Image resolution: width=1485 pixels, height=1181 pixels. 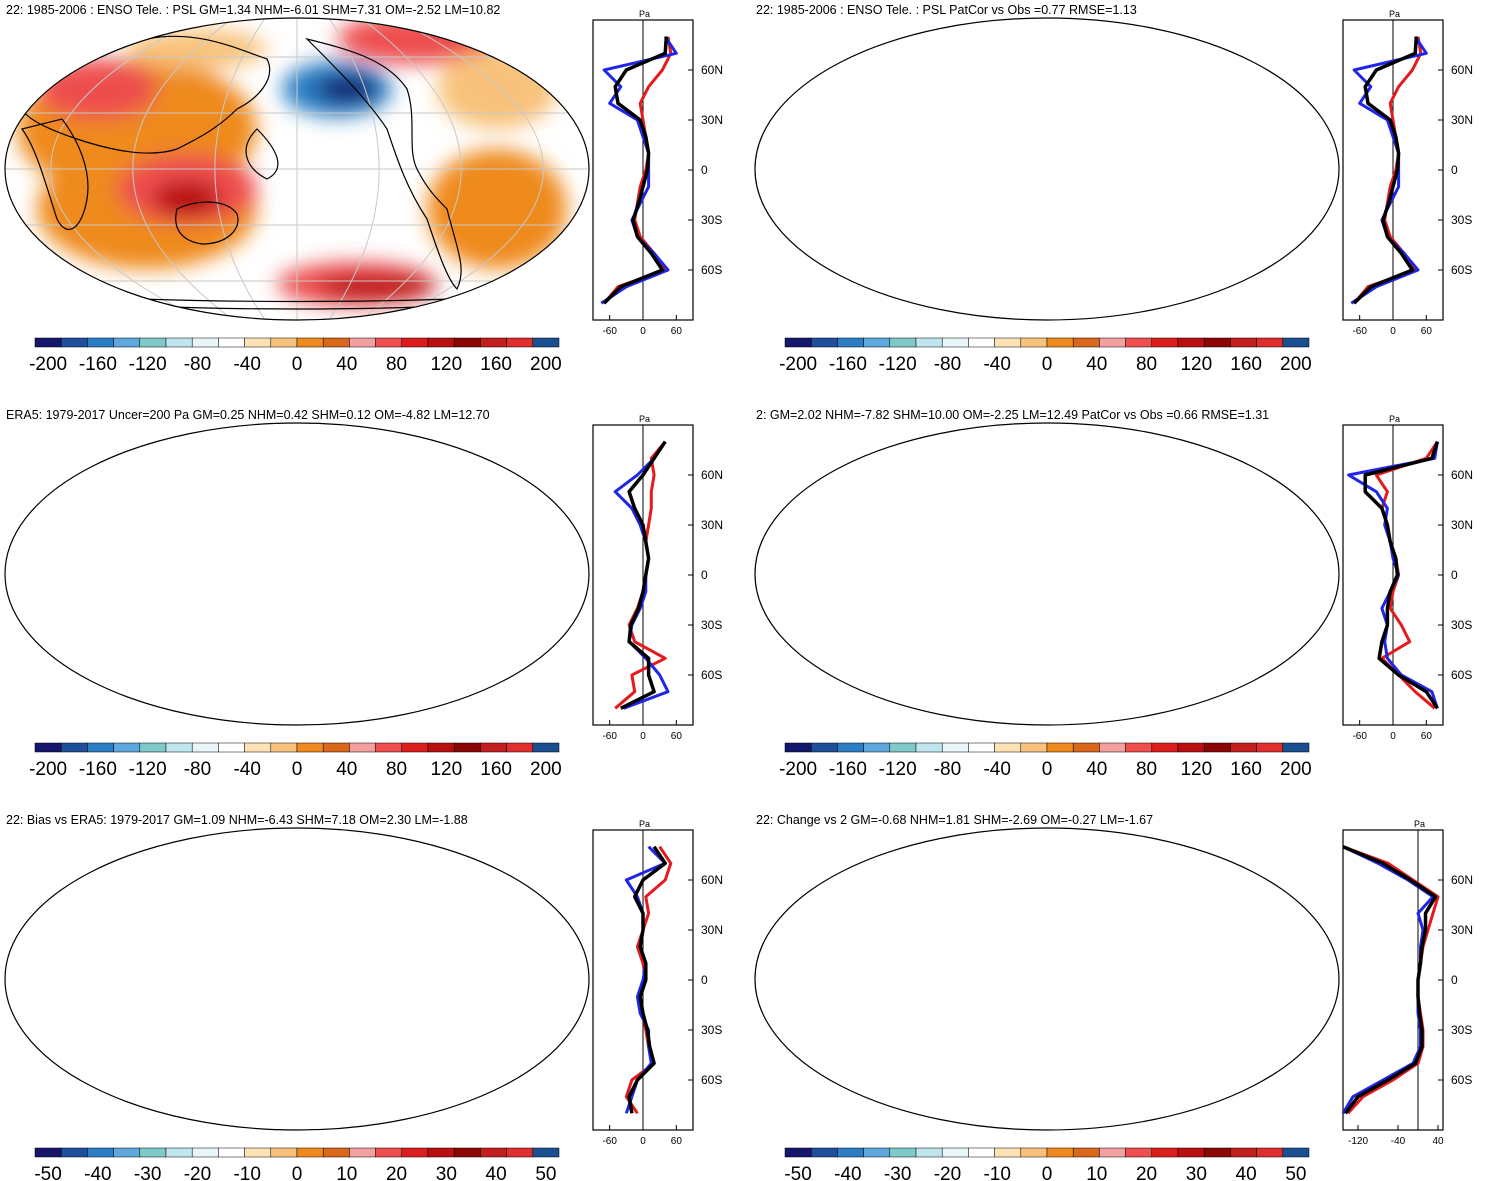 What do you see at coordinates (346, 769) in the screenshot?
I see `colorbar-label: 40` at bounding box center [346, 769].